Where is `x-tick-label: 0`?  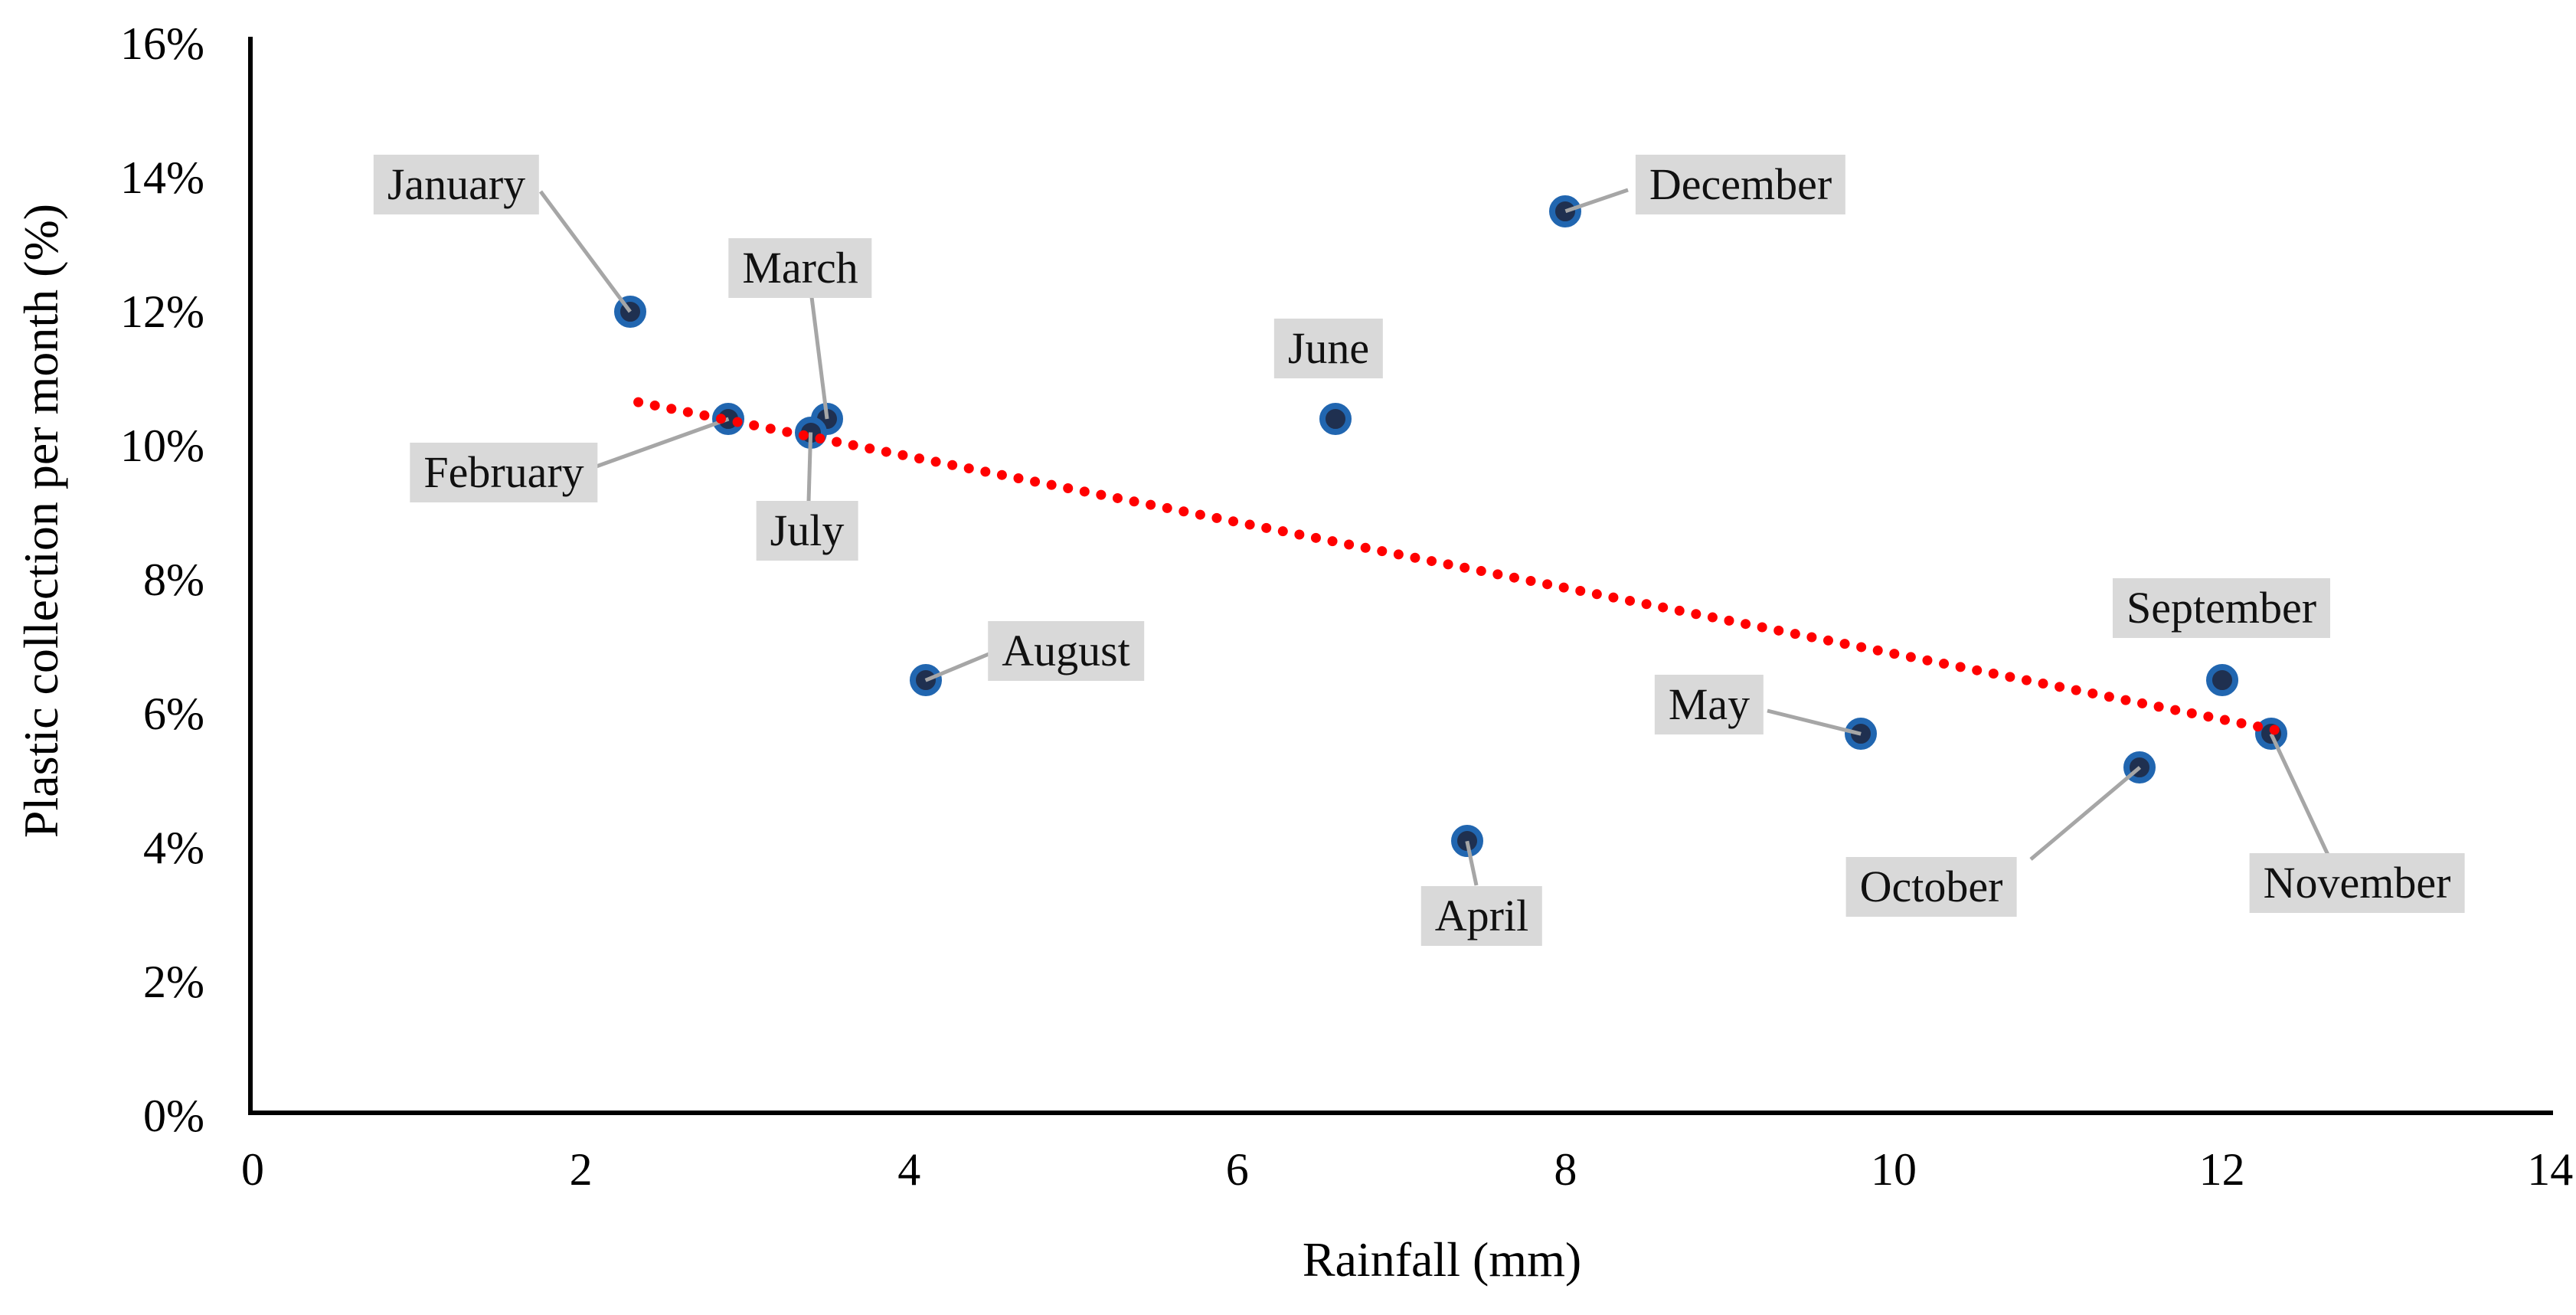 x-tick-label: 0 is located at coordinates (252, 1170).